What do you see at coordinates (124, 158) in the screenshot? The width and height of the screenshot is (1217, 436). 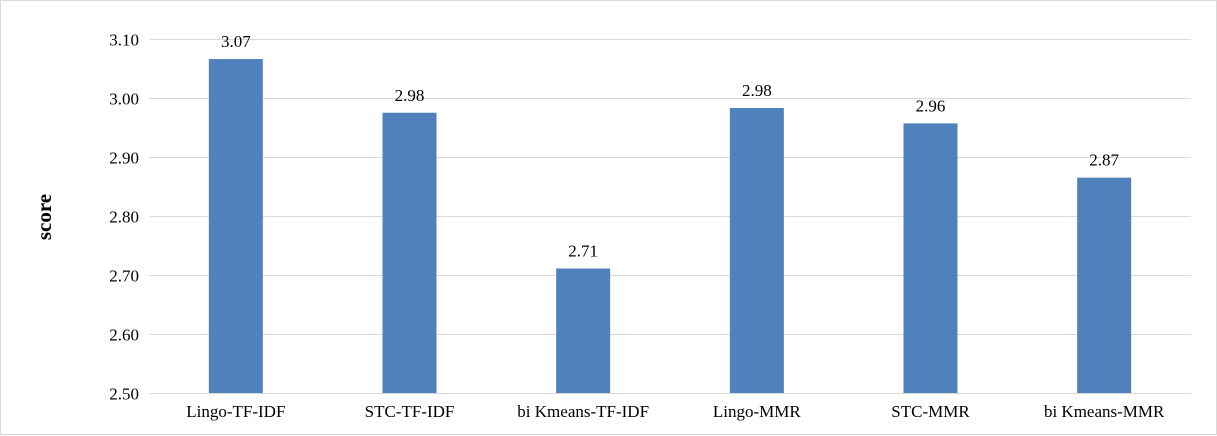 I see `y-tick-label: 2.90` at bounding box center [124, 158].